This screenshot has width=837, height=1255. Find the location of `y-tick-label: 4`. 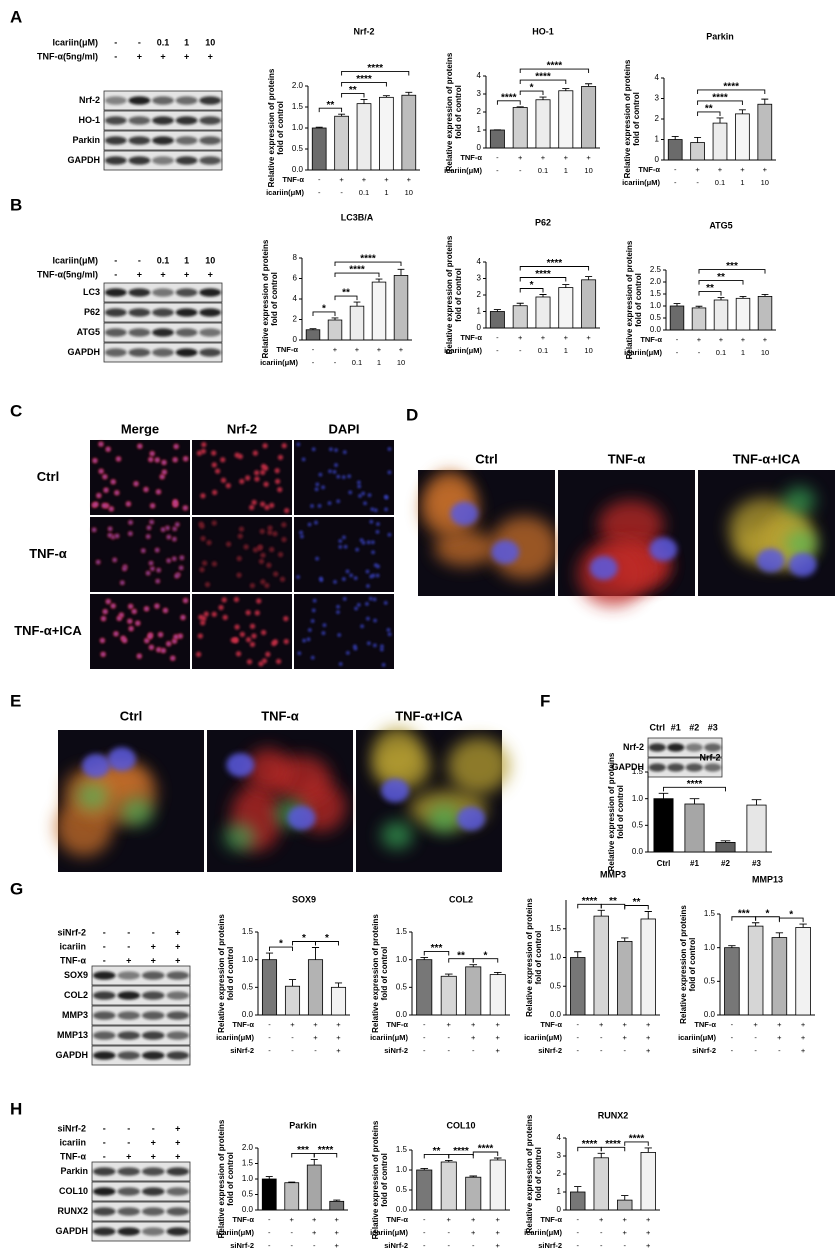

y-tick-label: 4 is located at coordinates (295, 298).